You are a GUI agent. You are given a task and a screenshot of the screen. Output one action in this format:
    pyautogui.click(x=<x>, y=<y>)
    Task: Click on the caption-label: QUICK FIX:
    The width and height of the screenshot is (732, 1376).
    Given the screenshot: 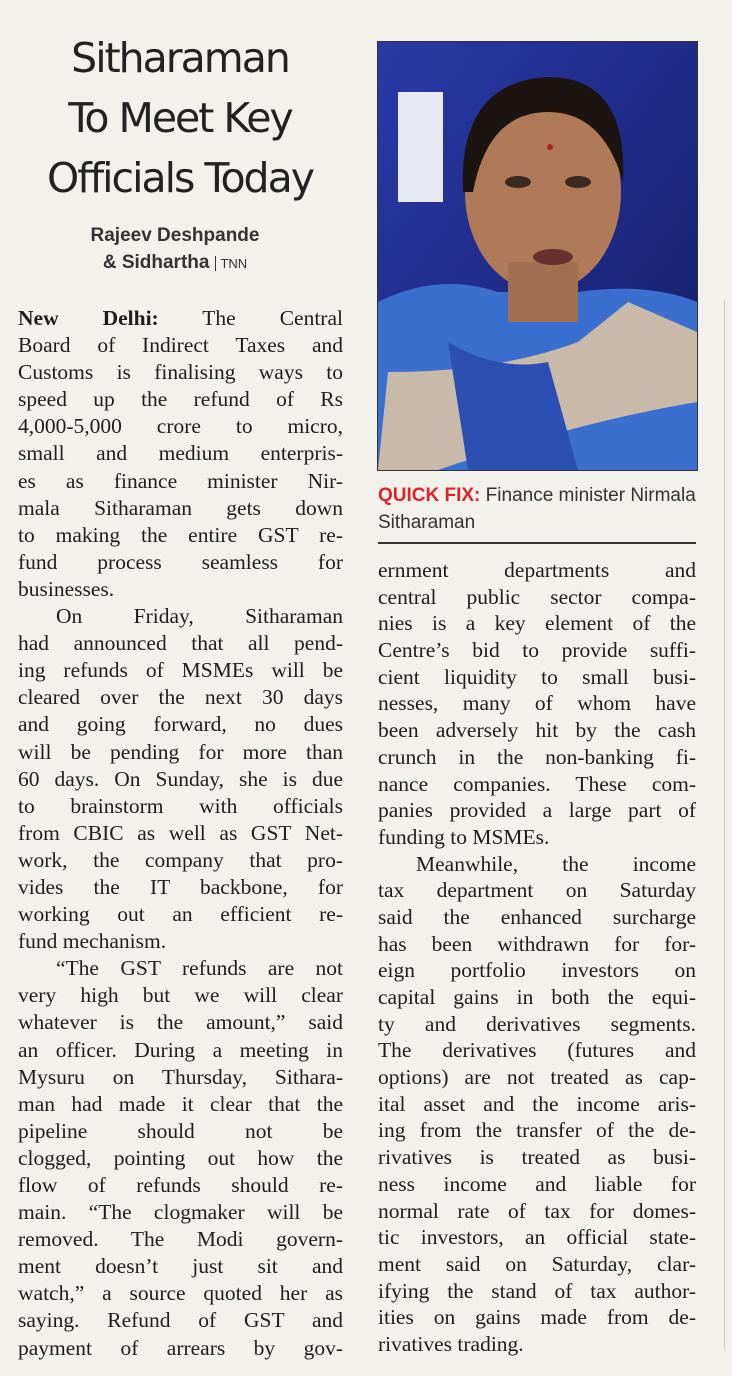 What is the action you would take?
    pyautogui.click(x=429, y=495)
    